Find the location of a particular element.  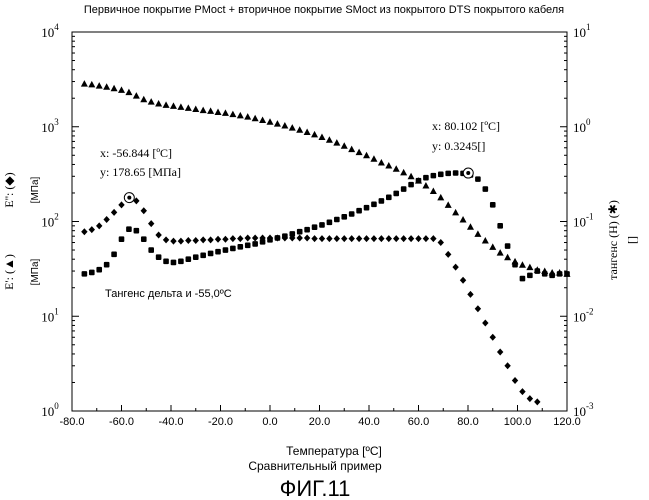

y-right-label: тангенс (H) (✱) is located at coordinates (613, 240).